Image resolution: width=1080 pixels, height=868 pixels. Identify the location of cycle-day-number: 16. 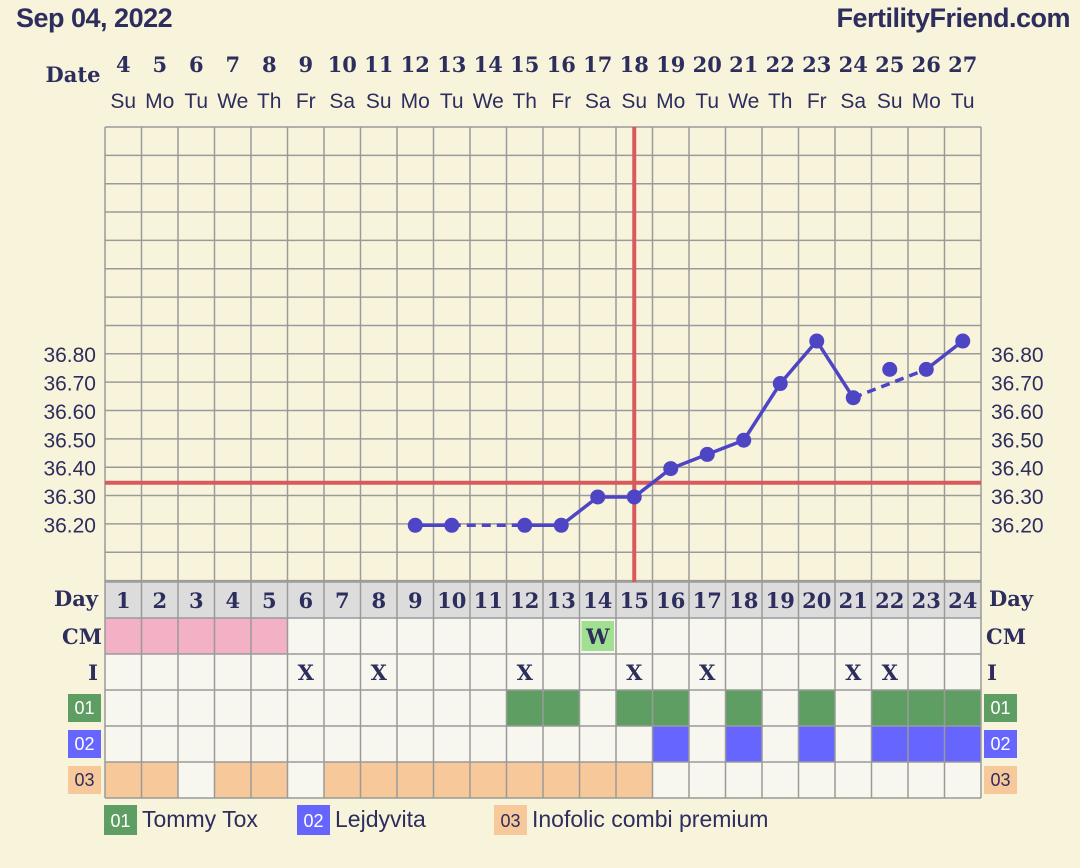
(670, 600).